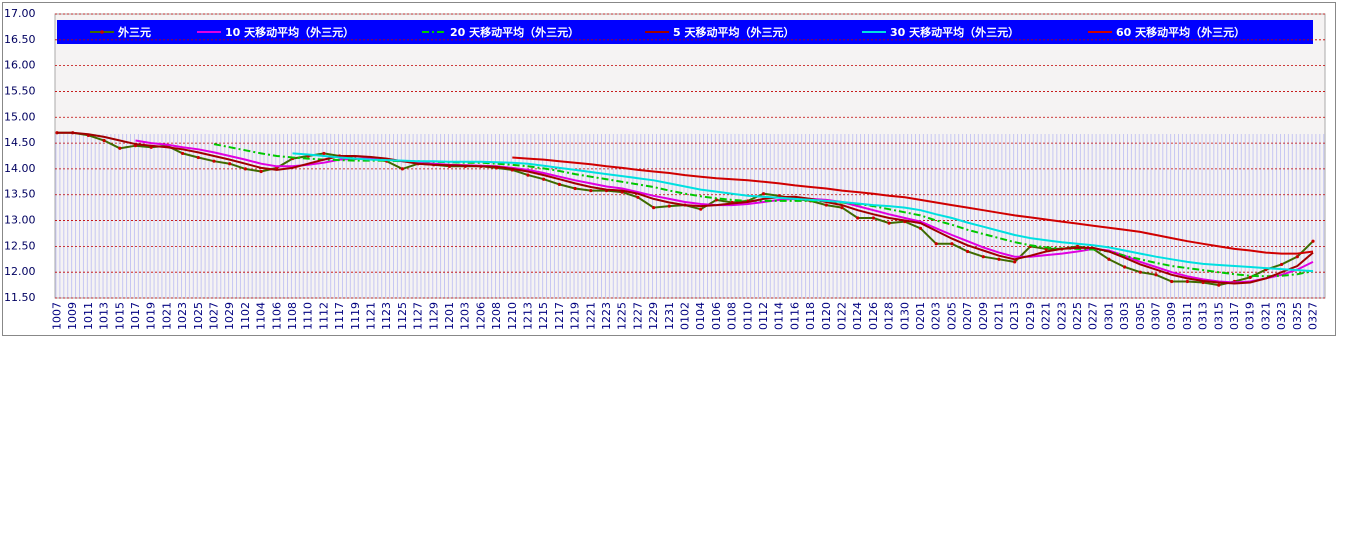 The width and height of the screenshot is (1348, 541). What do you see at coordinates (198, 316) in the screenshot?
I see `x-tick-label: 1025` at bounding box center [198, 316].